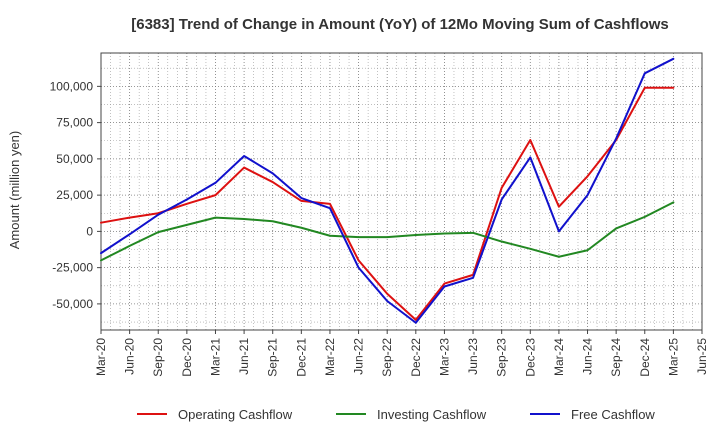 The height and width of the screenshot is (440, 720). What do you see at coordinates (244, 356) in the screenshot?
I see `x-tick-label: Jun-21` at bounding box center [244, 356].